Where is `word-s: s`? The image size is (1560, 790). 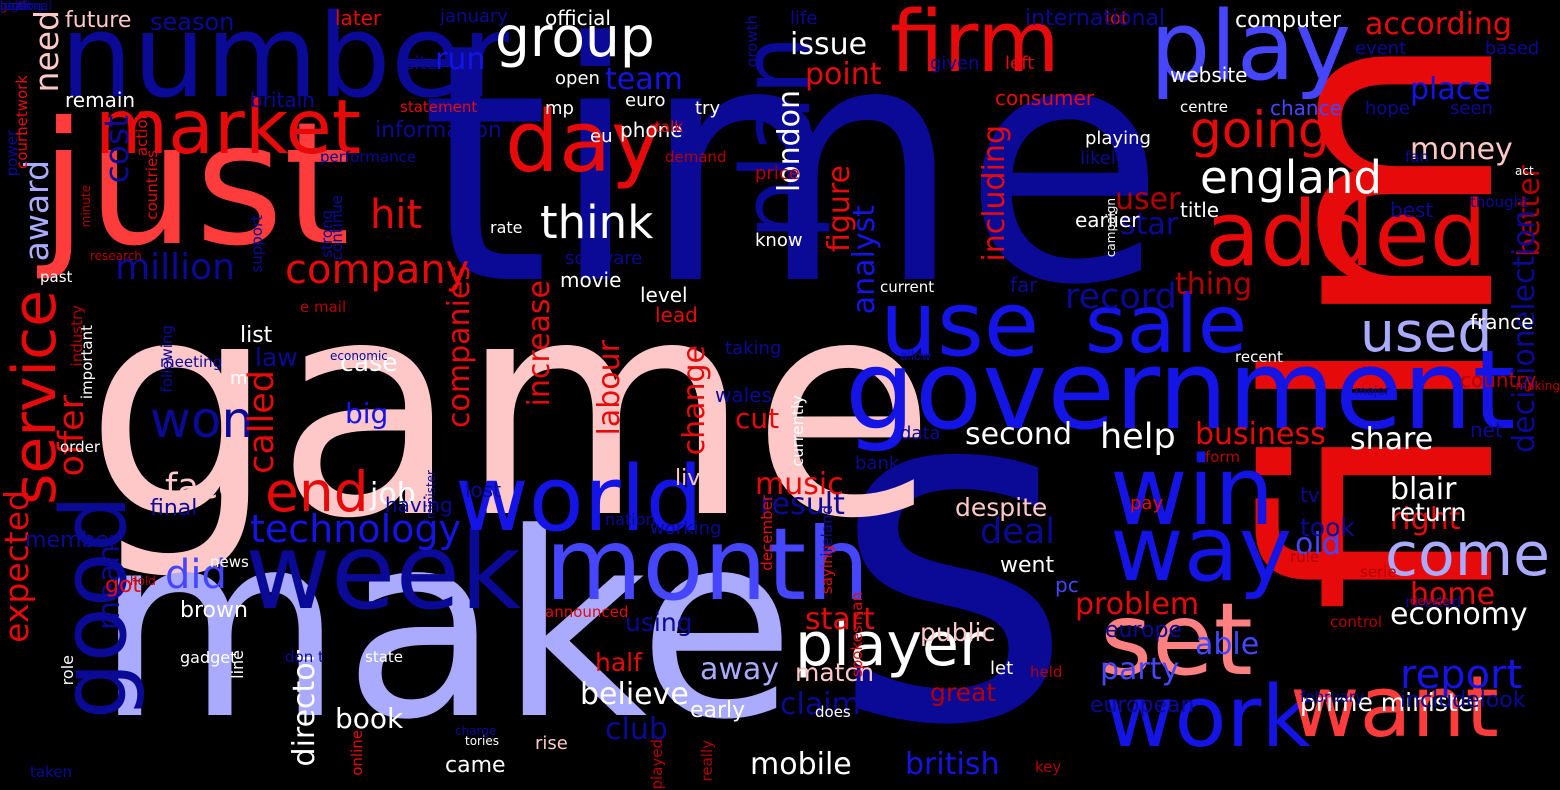 word-s: s is located at coordinates (952, 535).